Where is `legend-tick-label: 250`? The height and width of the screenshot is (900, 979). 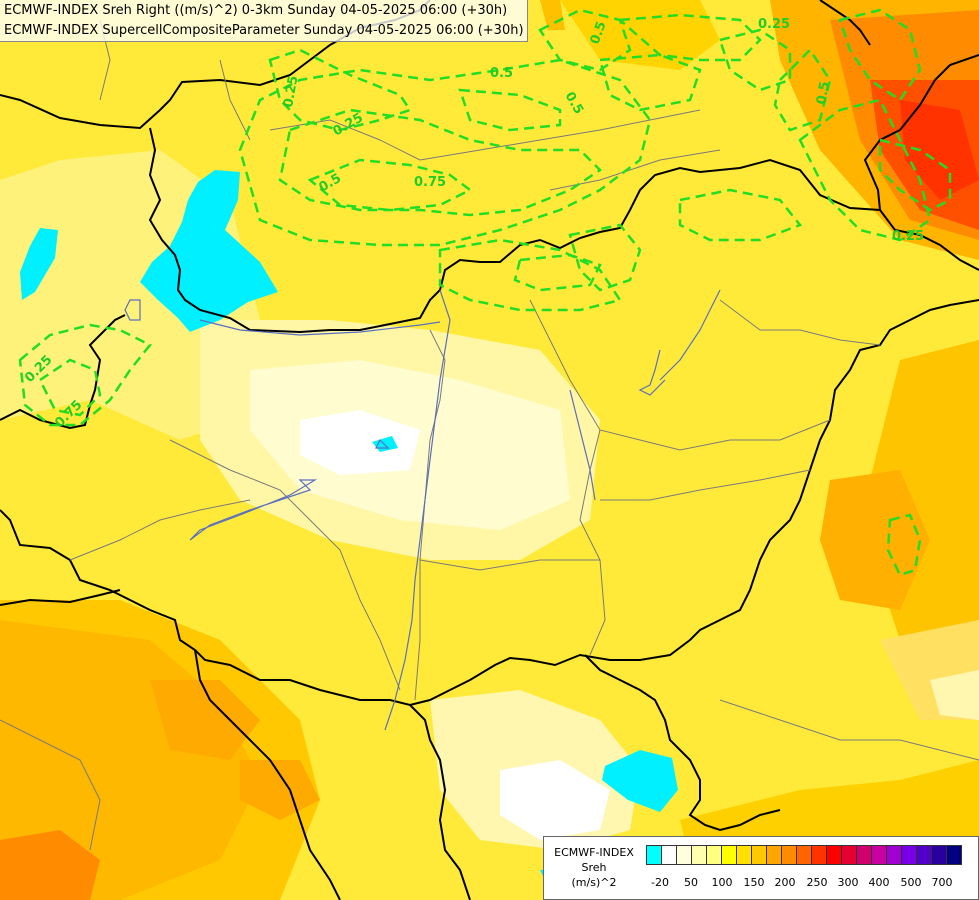
legend-tick-label: 250 is located at coordinates (817, 882).